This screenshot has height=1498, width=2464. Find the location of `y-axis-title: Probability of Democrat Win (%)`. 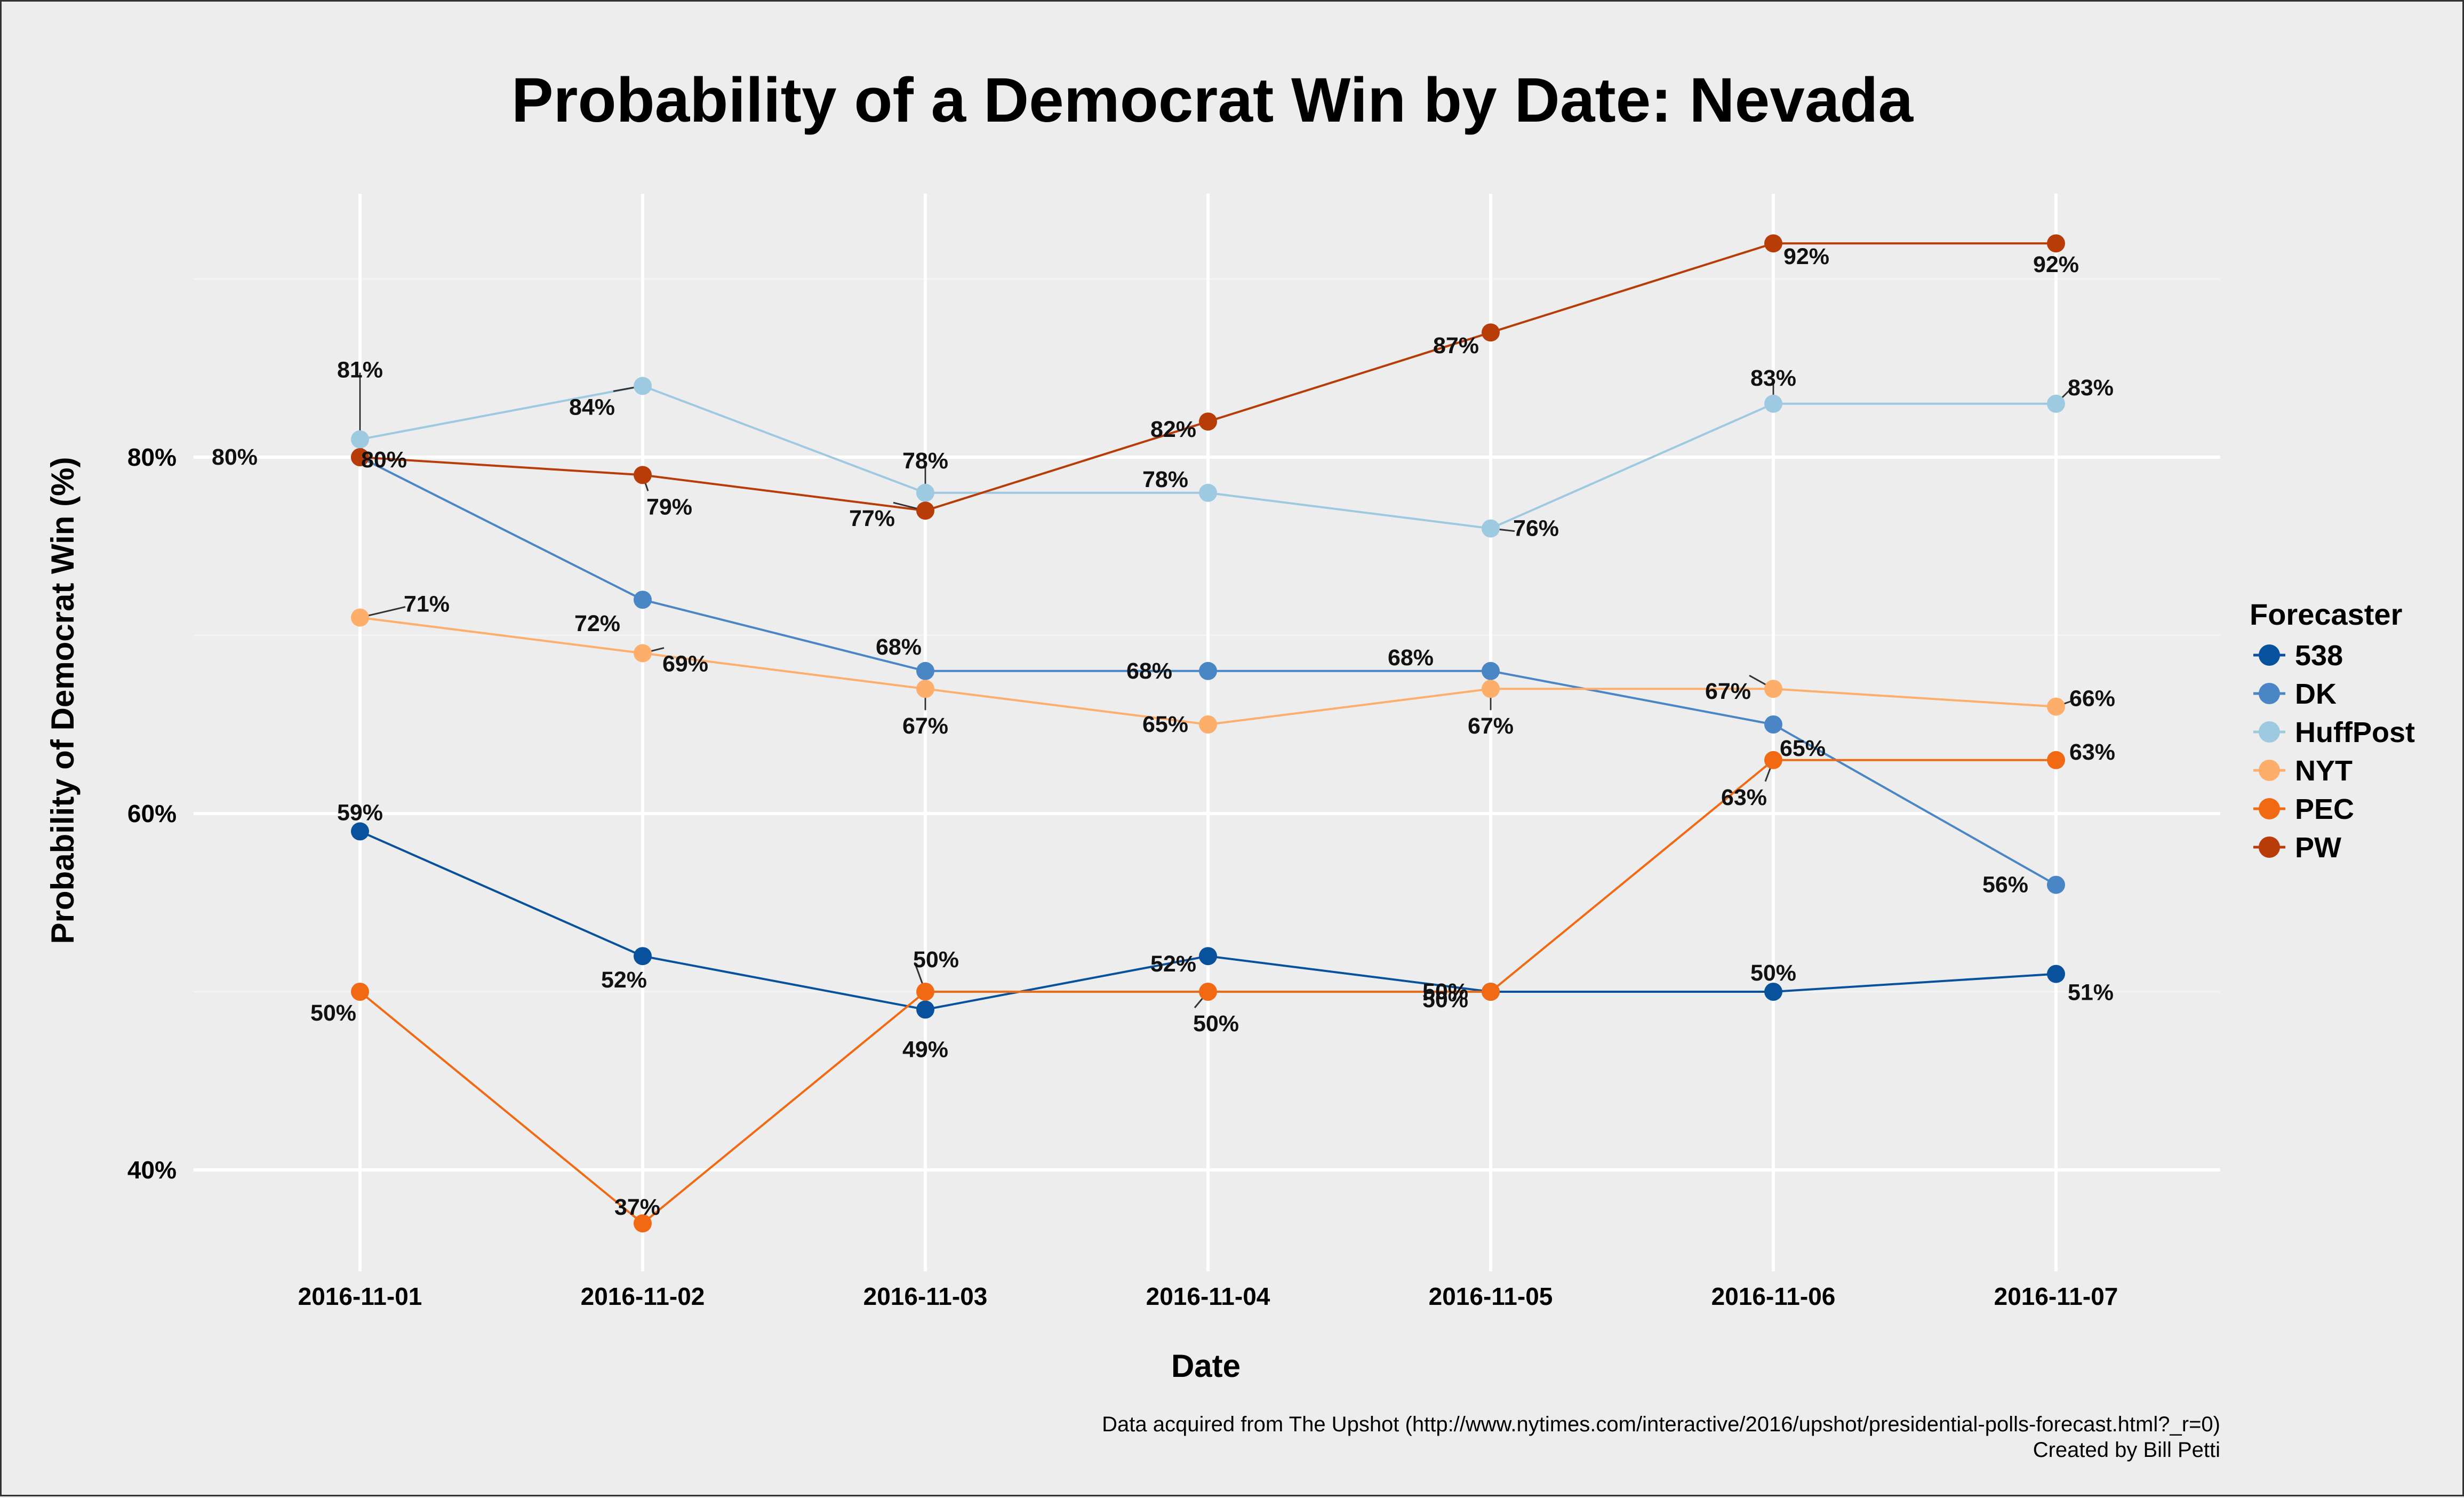

y-axis-title: Probability of Democrat Win (%) is located at coordinates (63, 700).